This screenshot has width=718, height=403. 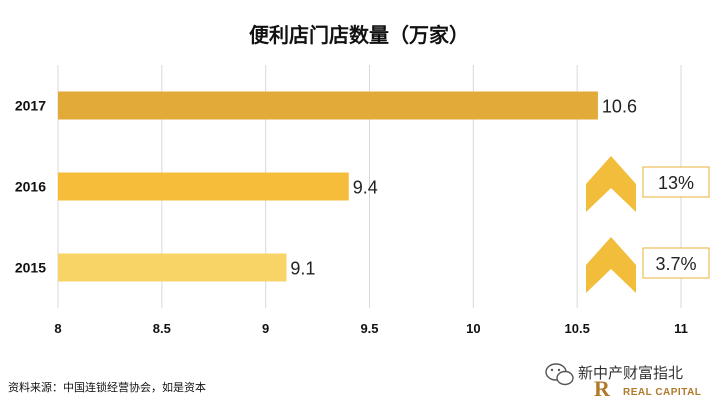 What do you see at coordinates (662, 392) in the screenshot?
I see `watermark-sub: REAL CAPITAL` at bounding box center [662, 392].